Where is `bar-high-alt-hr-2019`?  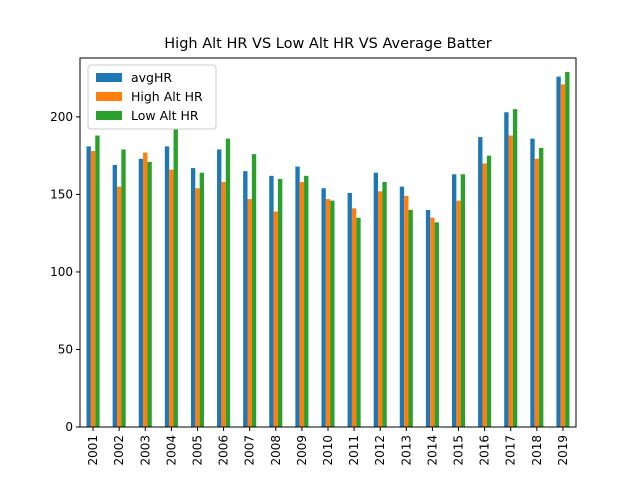 bar-high-alt-hr-2019 is located at coordinates (563, 255).